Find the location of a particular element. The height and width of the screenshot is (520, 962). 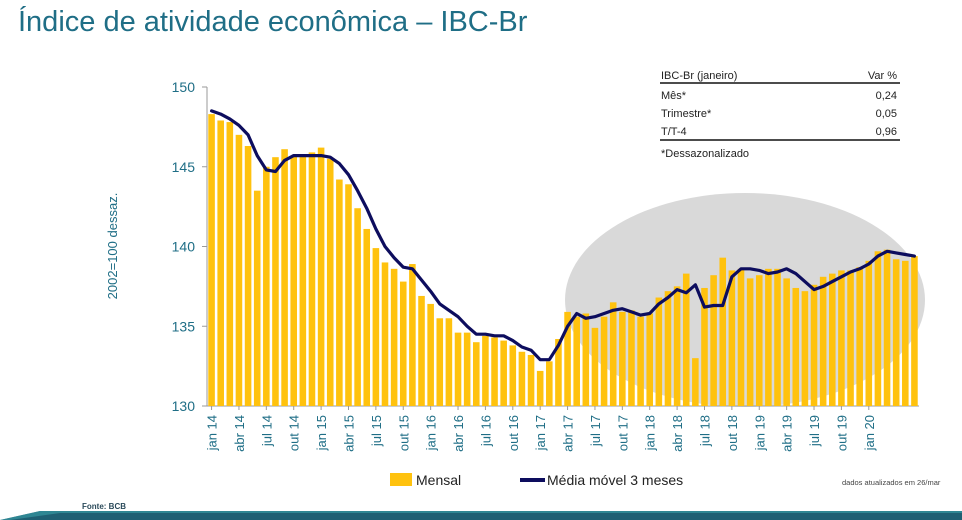

y-tick-label: 150 is located at coordinates (184, 87).